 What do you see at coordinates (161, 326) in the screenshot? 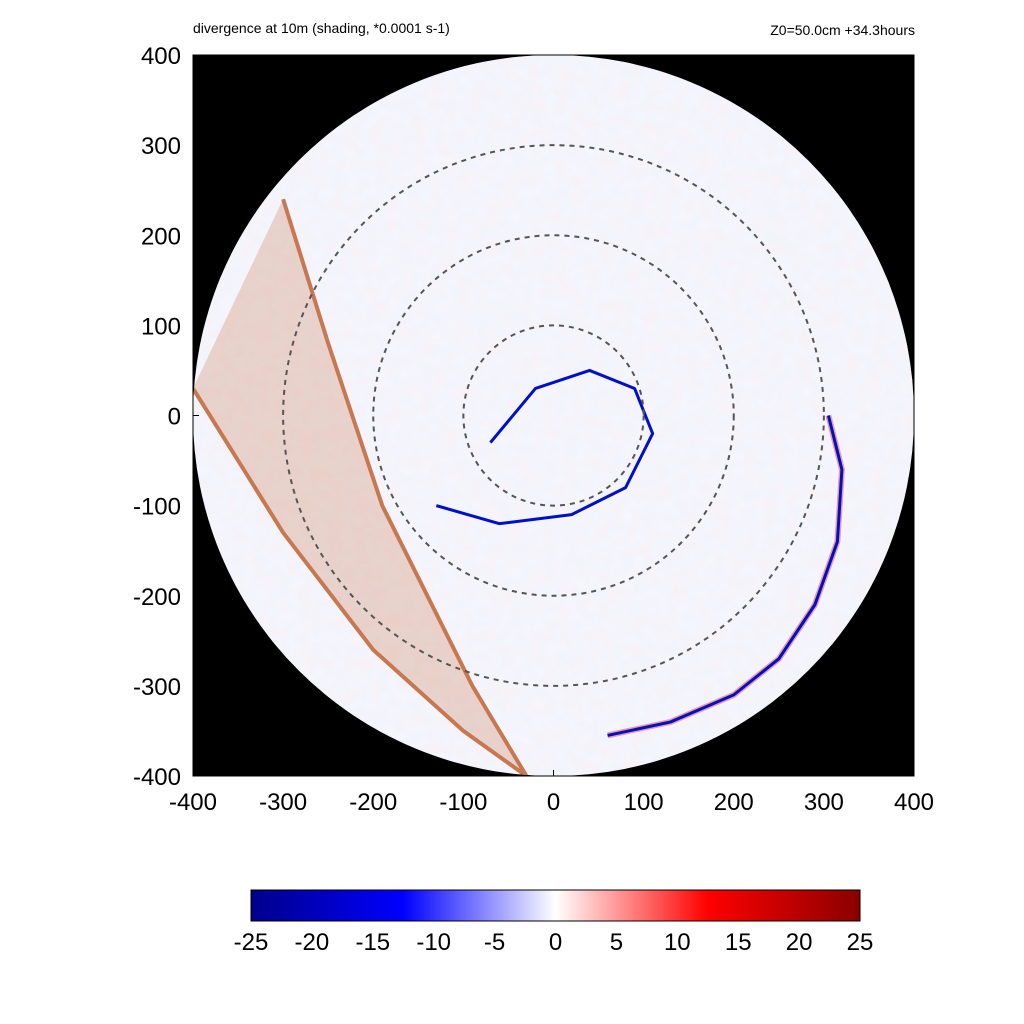
I see `y-tick-label: 100` at bounding box center [161, 326].